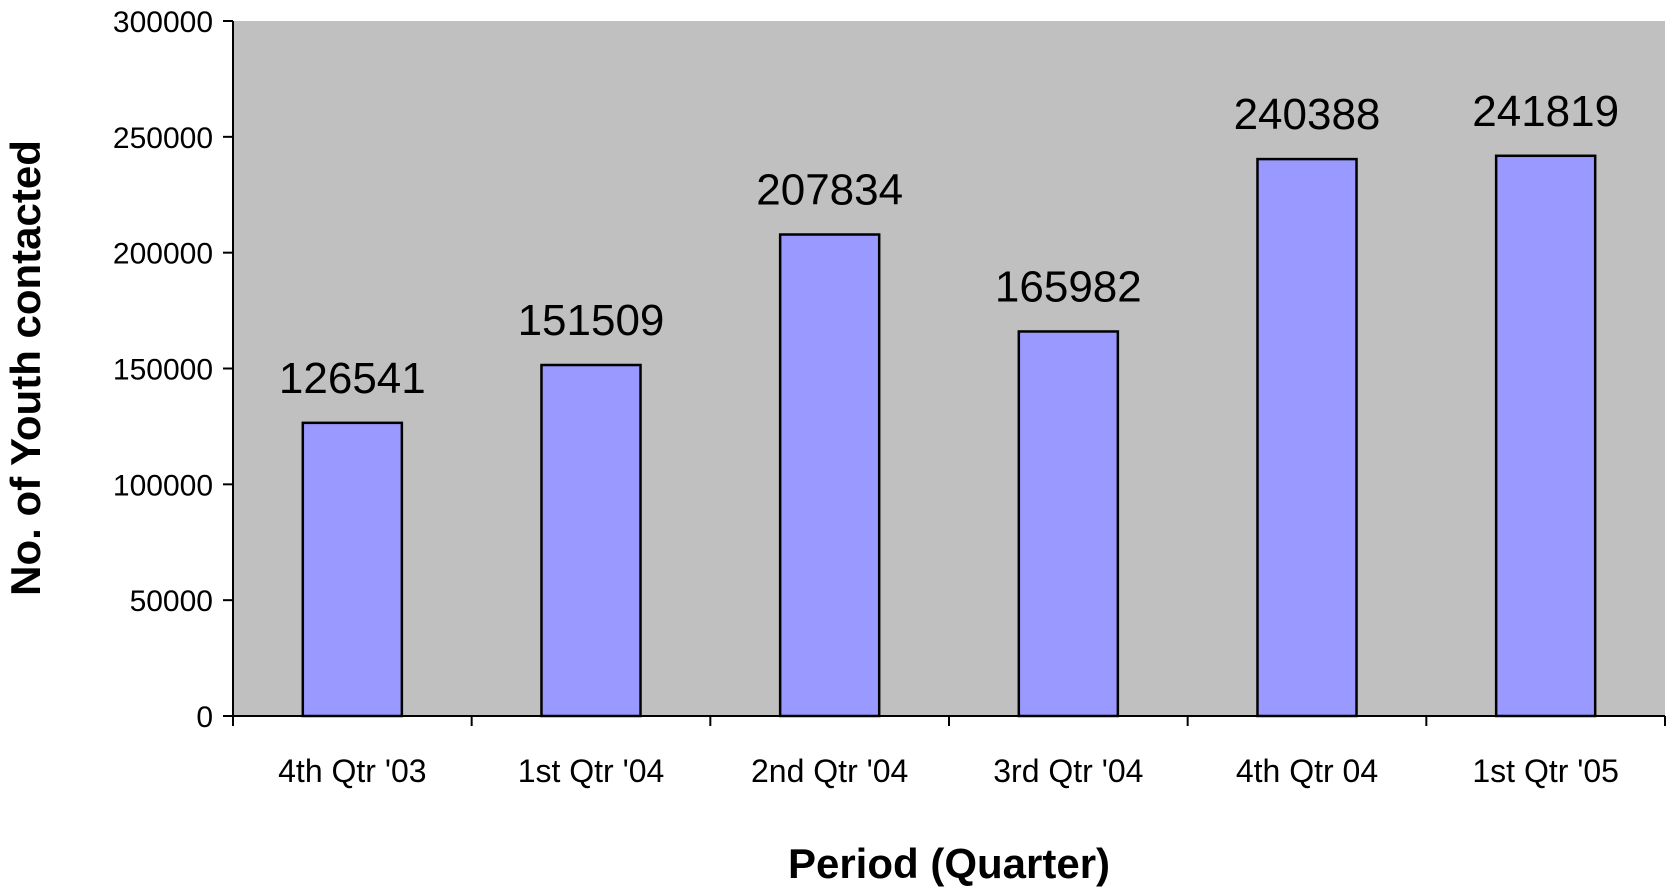  Describe the element at coordinates (591, 771) in the screenshot. I see `x-tick-label: 1st Qtr '04` at that location.